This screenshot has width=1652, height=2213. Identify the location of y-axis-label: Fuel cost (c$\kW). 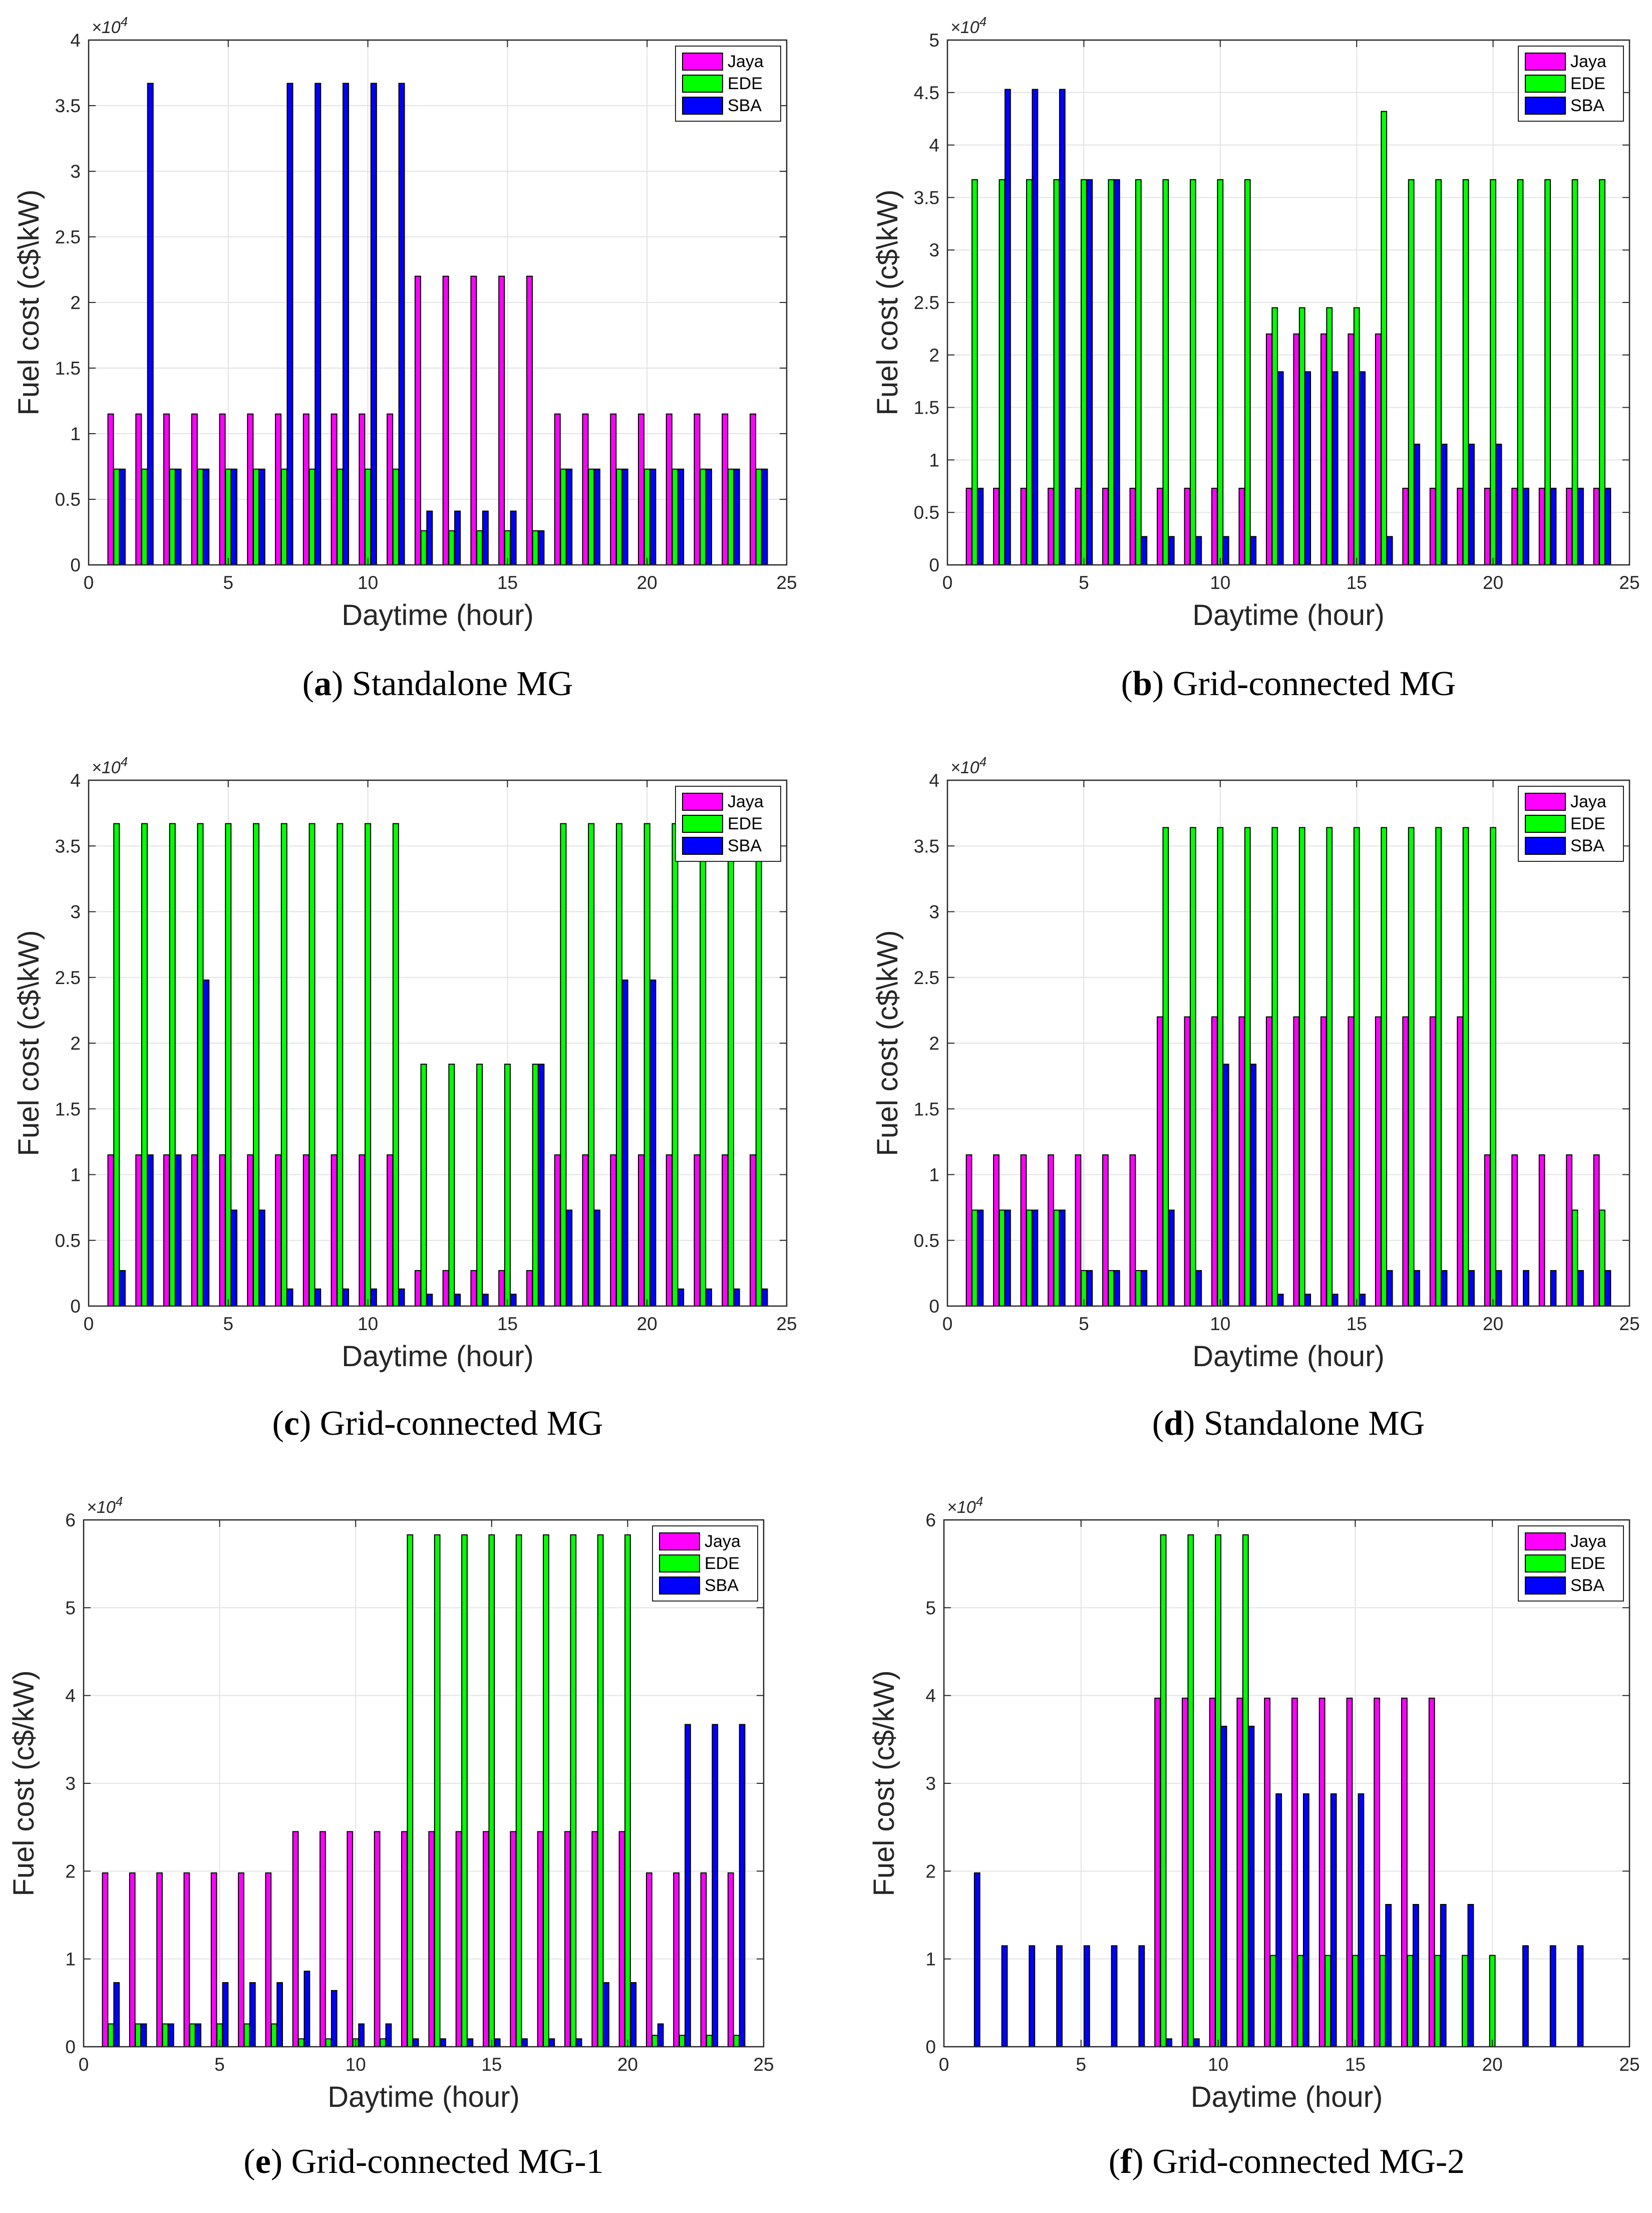
(29, 302).